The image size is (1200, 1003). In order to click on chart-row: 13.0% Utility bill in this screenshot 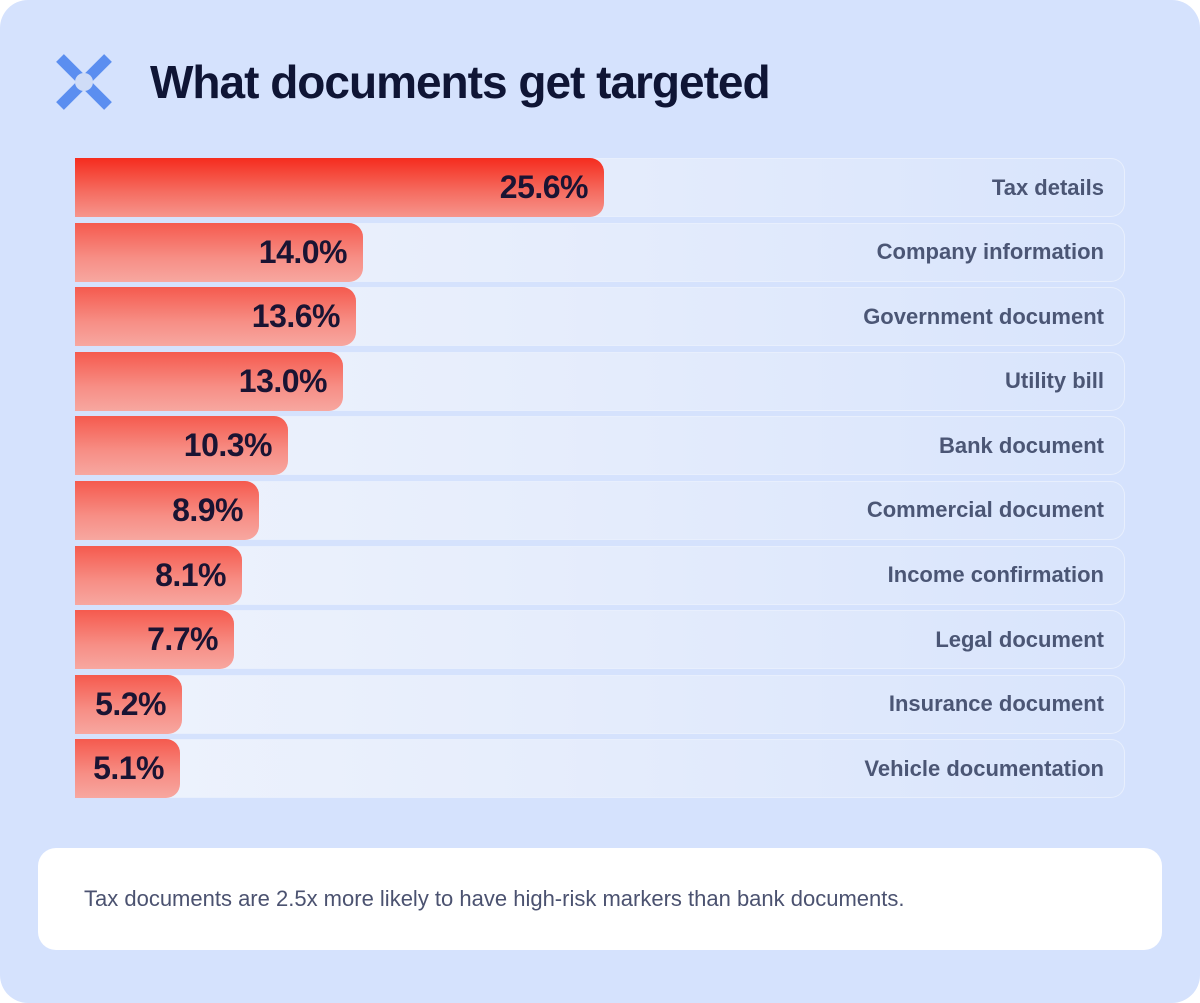, I will do `click(600, 381)`.